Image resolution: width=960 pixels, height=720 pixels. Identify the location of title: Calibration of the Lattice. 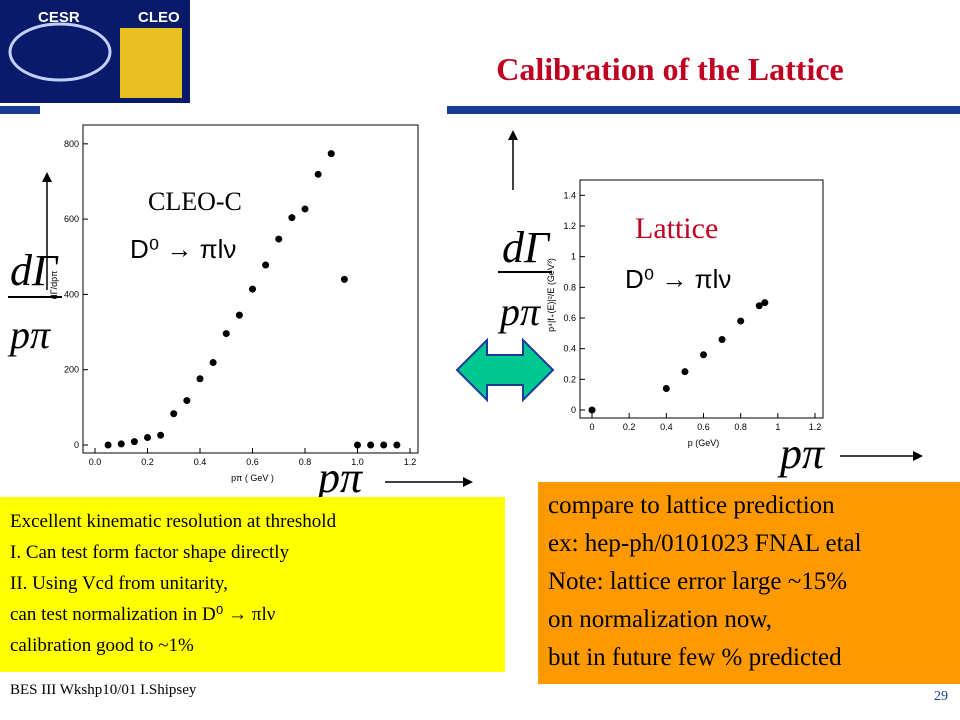
(670, 69).